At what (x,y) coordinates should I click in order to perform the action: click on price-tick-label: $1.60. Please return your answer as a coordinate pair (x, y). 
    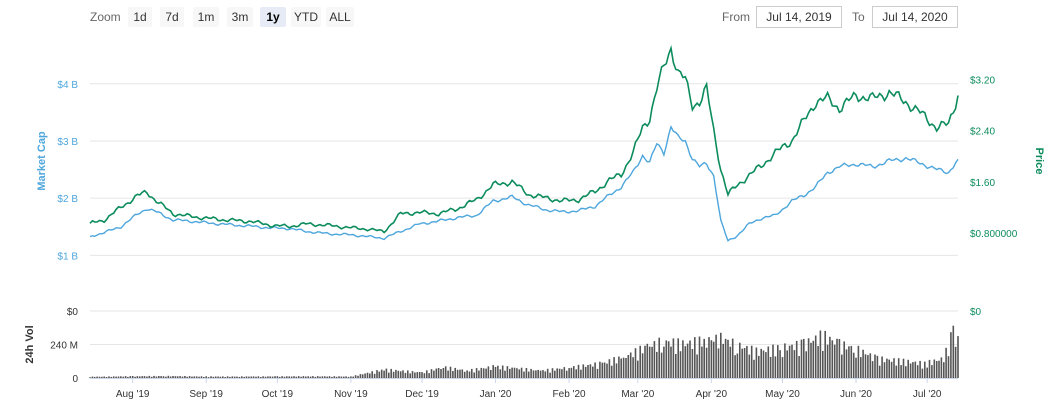
    Looking at the image, I should click on (982, 183).